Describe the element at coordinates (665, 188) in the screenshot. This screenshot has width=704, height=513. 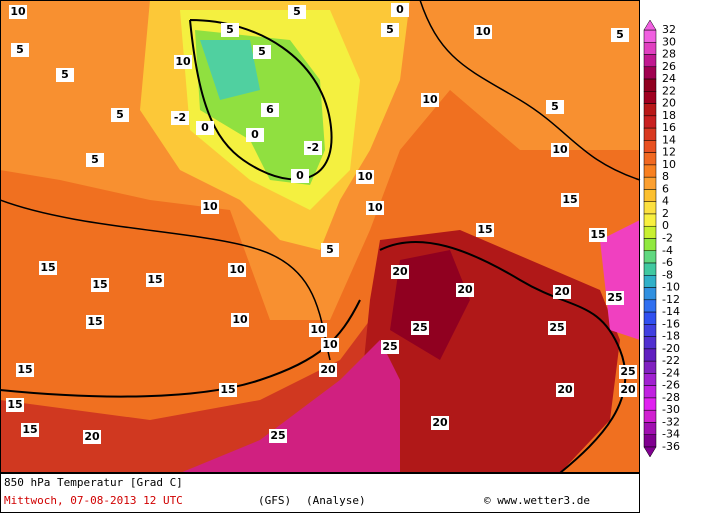
I see `colorbar-label: 6` at that location.